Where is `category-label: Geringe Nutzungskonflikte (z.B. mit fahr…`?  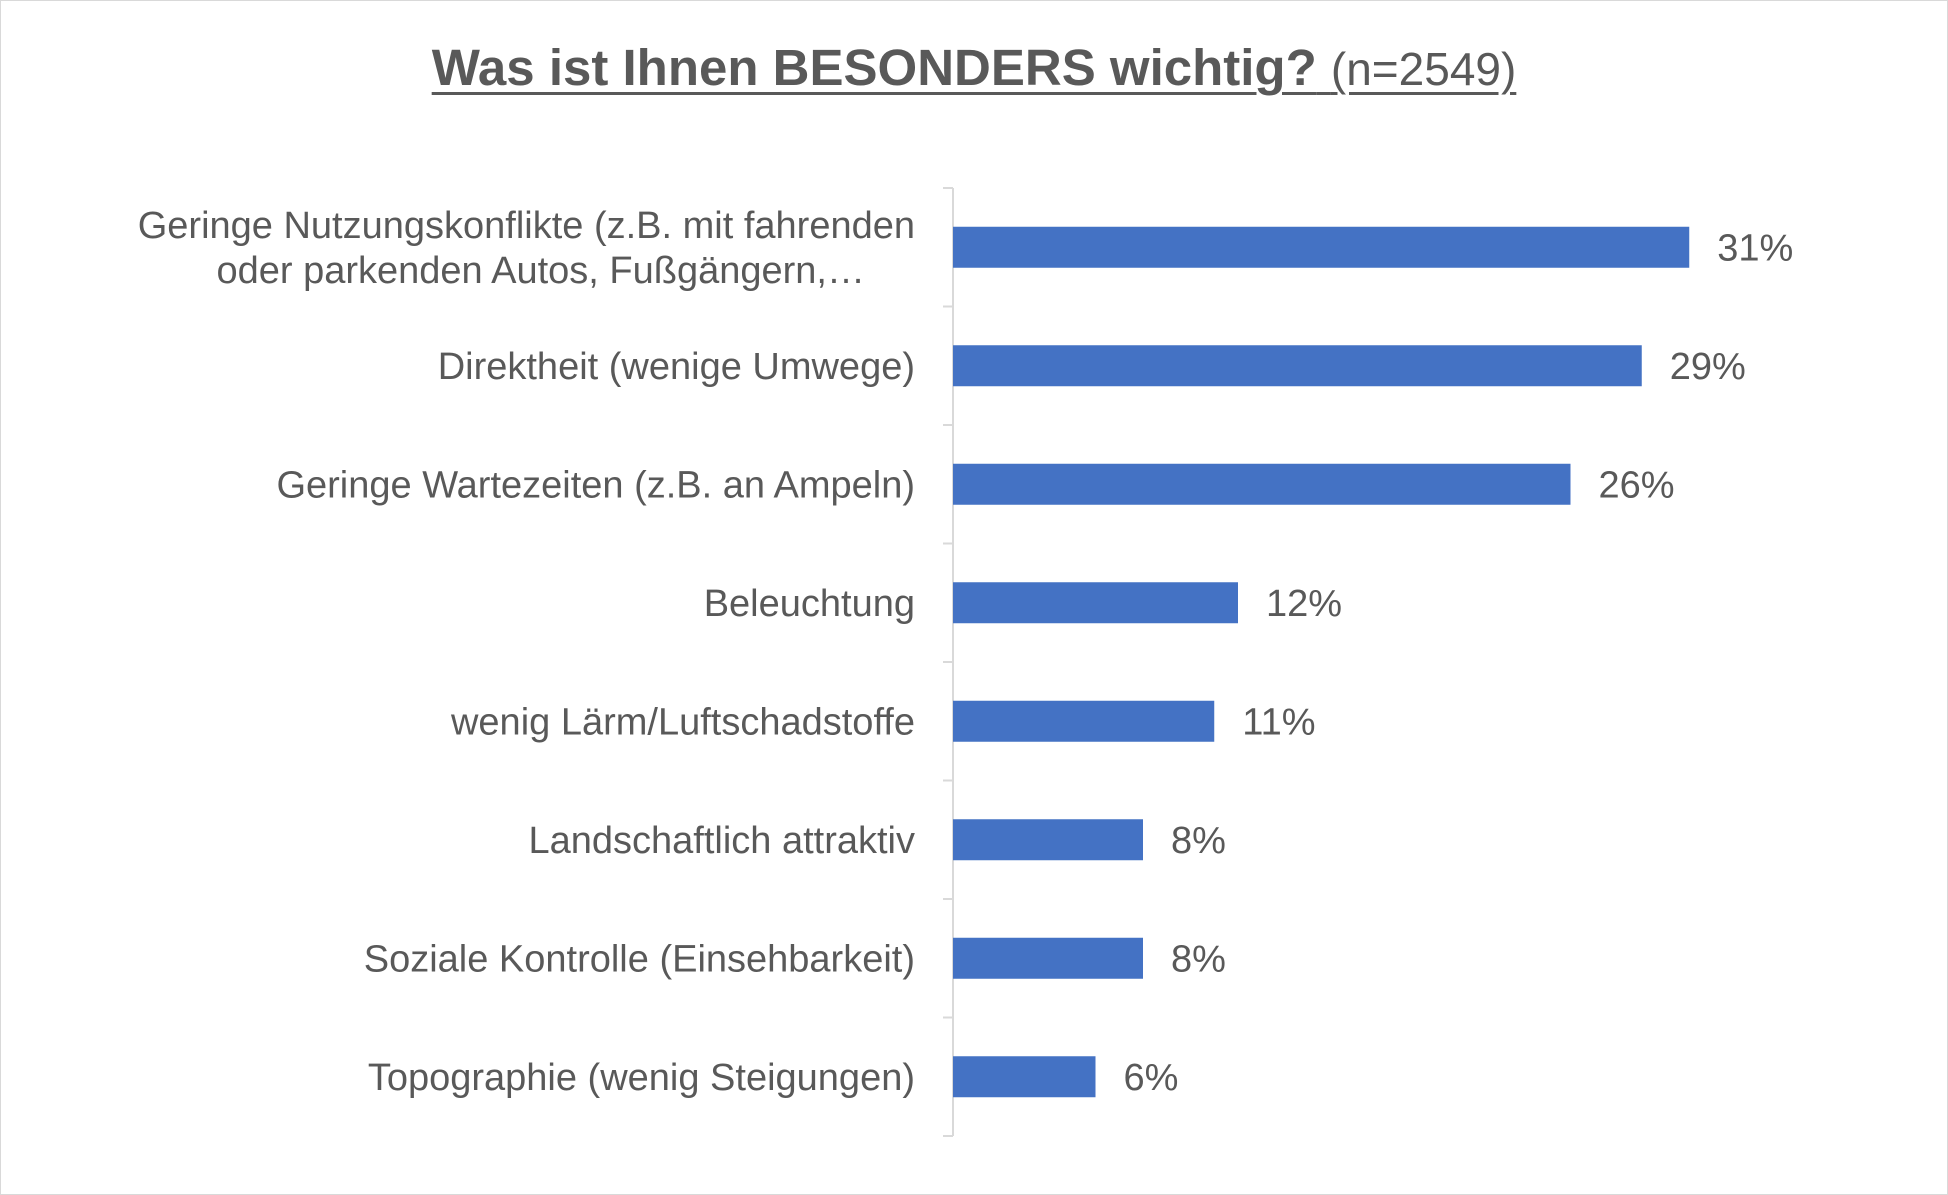
category-label: Geringe Nutzungskonflikte (z.B. mit fahr… is located at coordinates (526, 226).